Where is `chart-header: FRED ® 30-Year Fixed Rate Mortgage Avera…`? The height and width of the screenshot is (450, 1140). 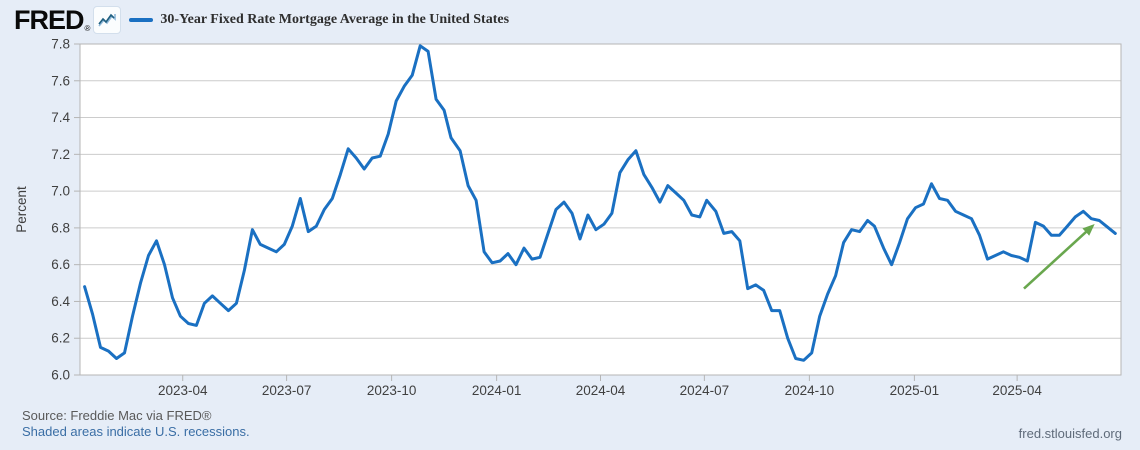 chart-header: FRED ® 30-Year Fixed Rate Mortgage Avera… is located at coordinates (261, 20).